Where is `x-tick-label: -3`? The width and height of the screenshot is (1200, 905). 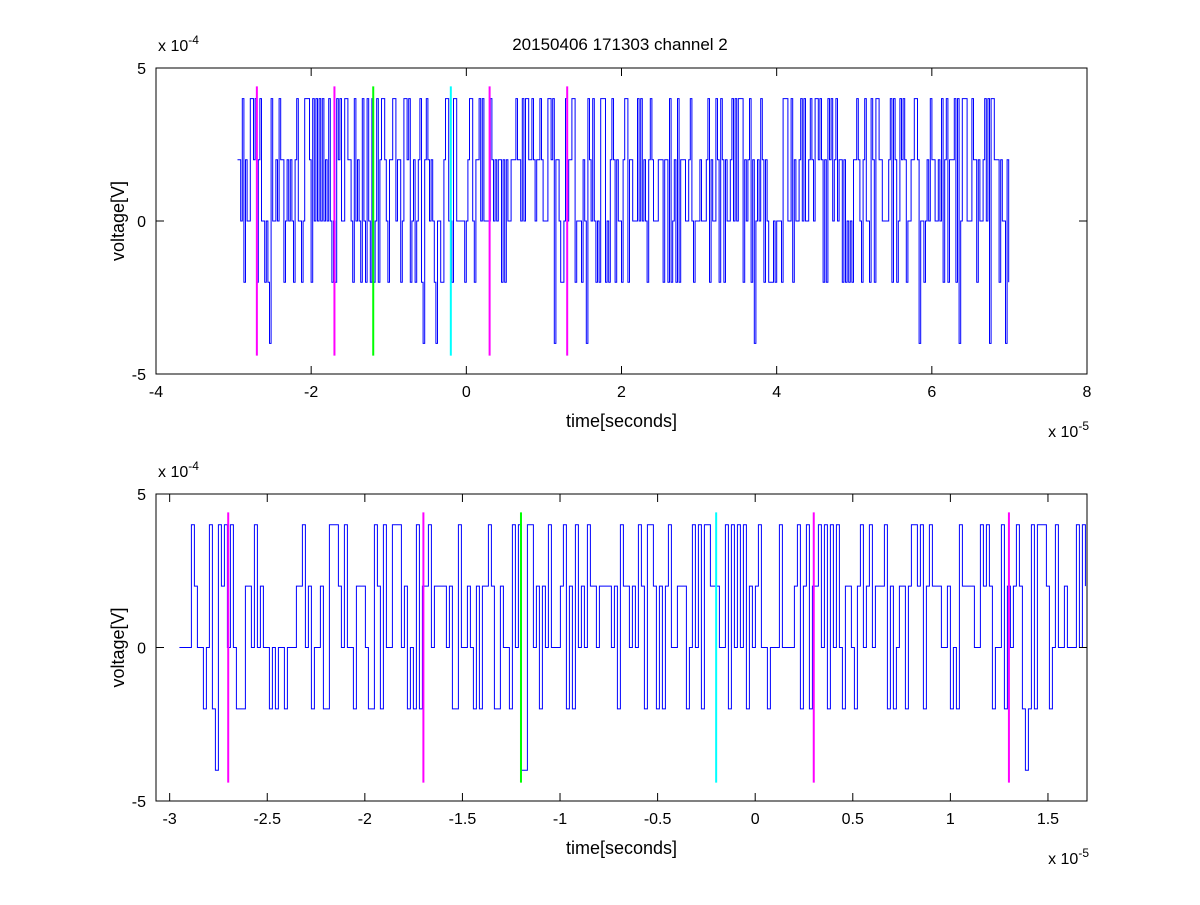 x-tick-label: -3 is located at coordinates (170, 819).